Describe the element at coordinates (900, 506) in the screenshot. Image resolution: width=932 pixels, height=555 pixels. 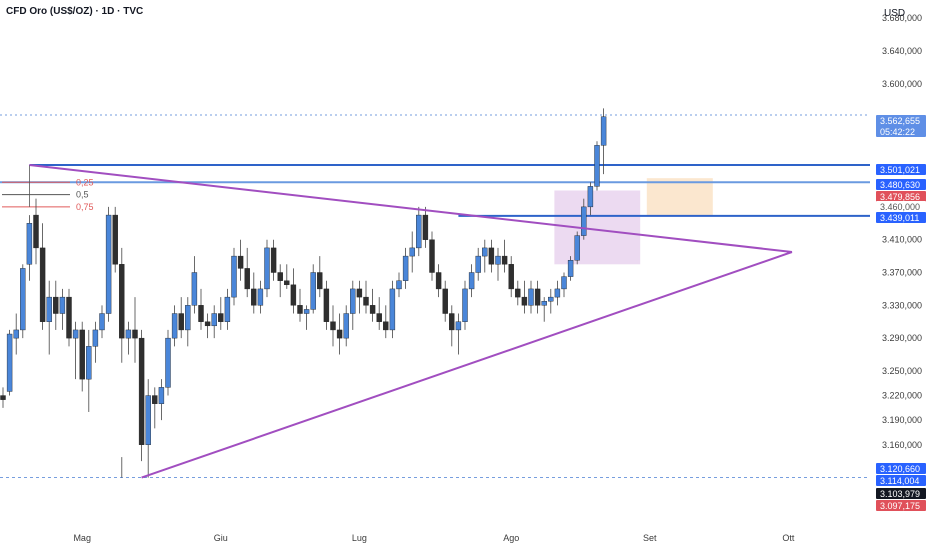
I see `price-label-value: 3.097,175` at that location.